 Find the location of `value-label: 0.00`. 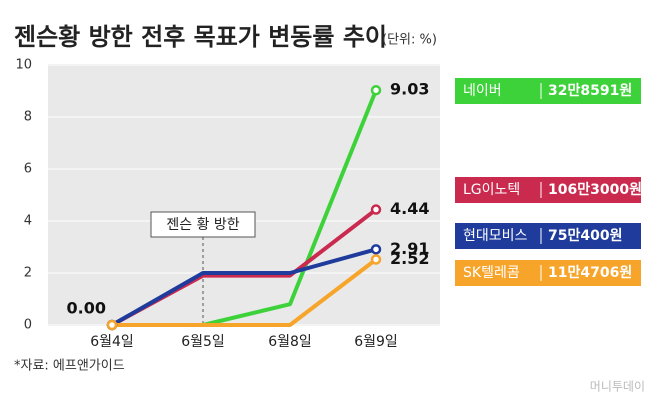

value-label: 0.00 is located at coordinates (86, 308).